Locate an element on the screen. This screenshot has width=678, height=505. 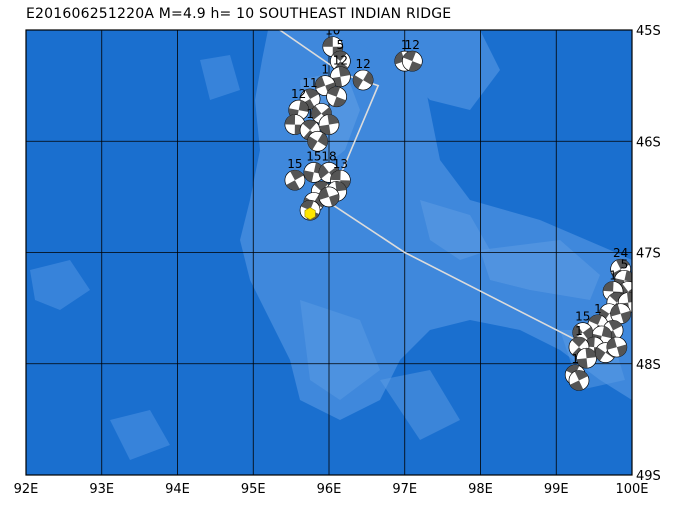
event-depth-label: 24 is located at coordinates (620, 253).